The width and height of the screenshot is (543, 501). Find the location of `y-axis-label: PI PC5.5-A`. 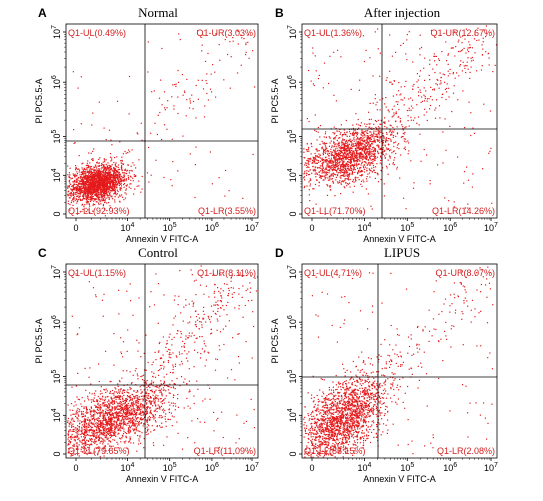

y-axis-label: PI PC5.5-A is located at coordinates (39, 100).